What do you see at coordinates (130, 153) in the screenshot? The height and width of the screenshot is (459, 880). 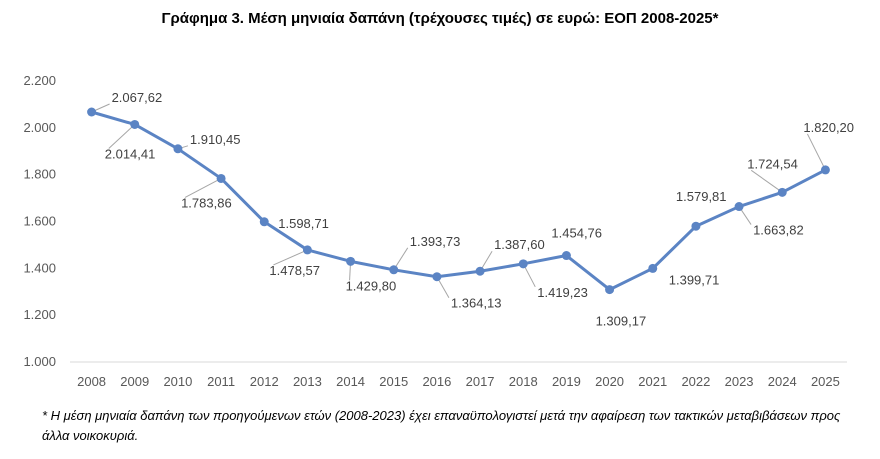 I see `data-label: 2.014,41` at bounding box center [130, 153].